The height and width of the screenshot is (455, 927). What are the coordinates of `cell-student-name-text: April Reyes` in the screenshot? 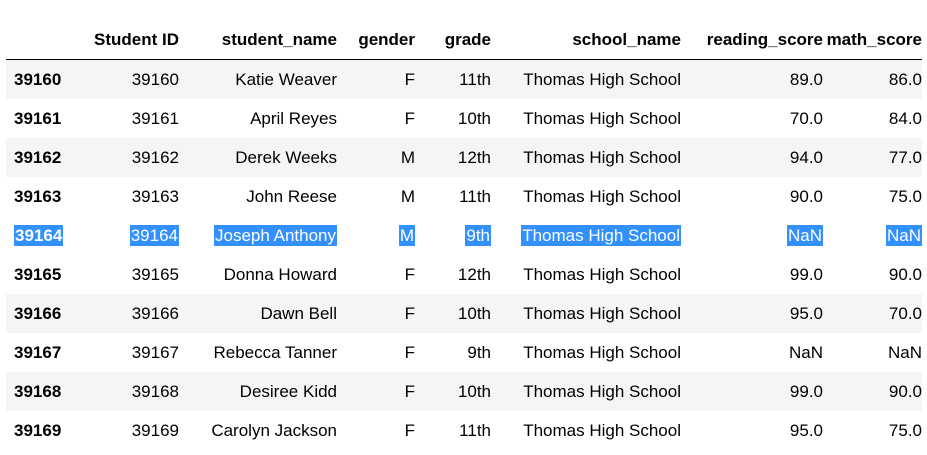 It's located at (293, 118).